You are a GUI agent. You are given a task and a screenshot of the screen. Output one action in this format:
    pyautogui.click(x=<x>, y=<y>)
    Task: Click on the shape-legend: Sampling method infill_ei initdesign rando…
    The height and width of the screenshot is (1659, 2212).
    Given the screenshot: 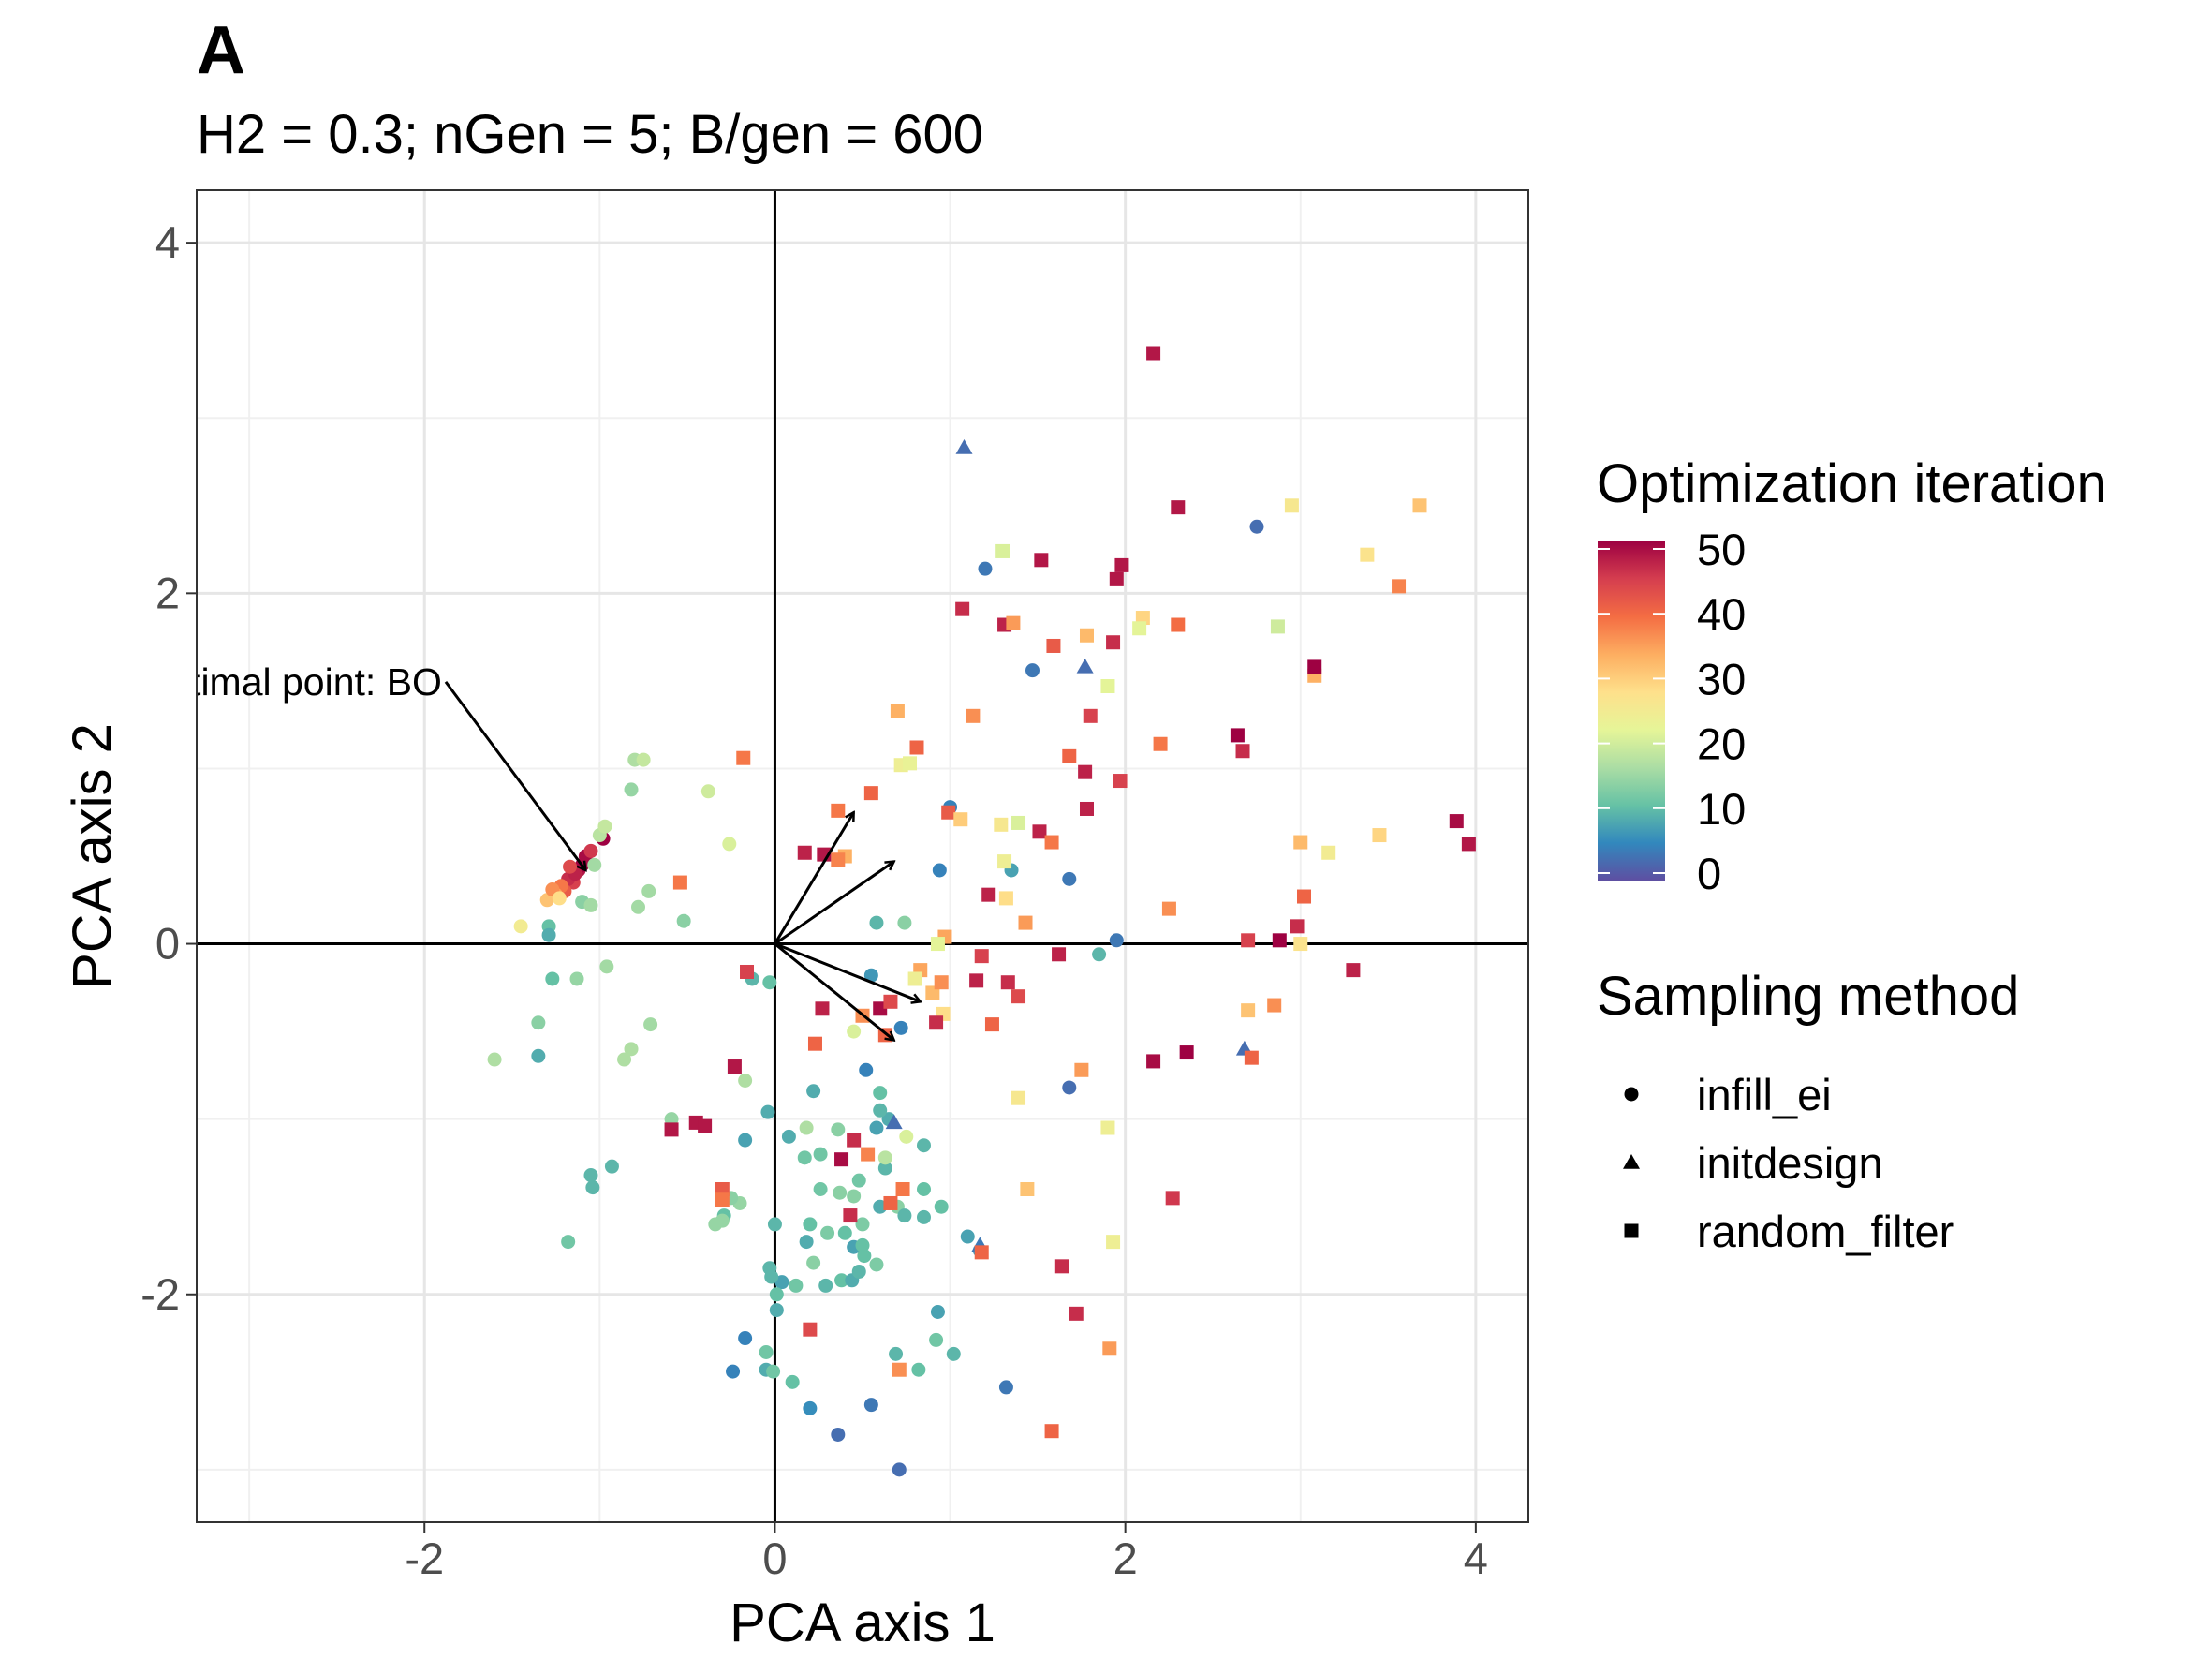 What is the action you would take?
    pyautogui.click(x=1808, y=1111)
    